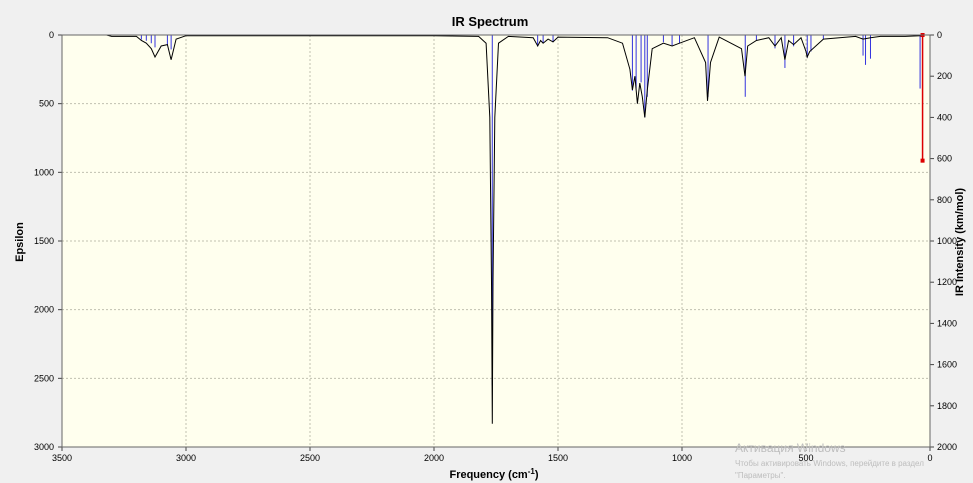  What do you see at coordinates (51, 35) in the screenshot?
I see `y-tick-label: 0` at bounding box center [51, 35].